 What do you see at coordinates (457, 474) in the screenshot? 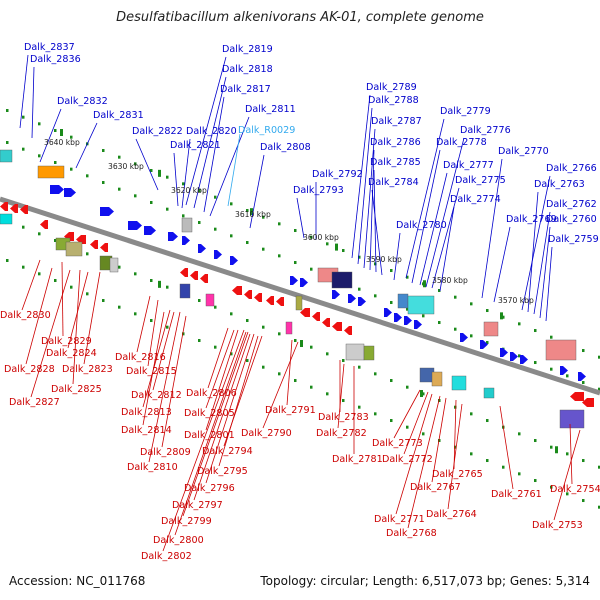
I see `gene-label-reverse: Dalk_2765` at bounding box center [457, 474].